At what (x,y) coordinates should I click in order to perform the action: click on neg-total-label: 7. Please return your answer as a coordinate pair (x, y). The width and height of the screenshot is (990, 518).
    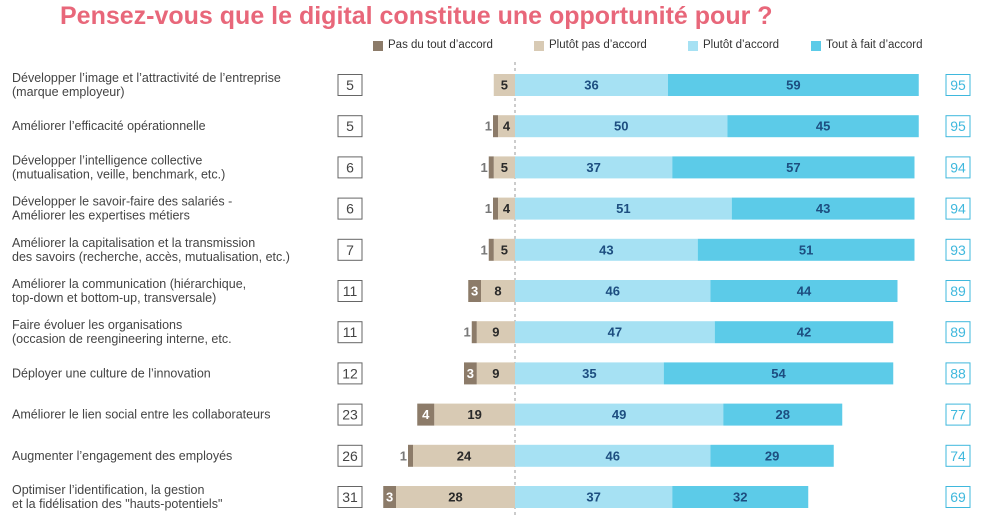
    Looking at the image, I should click on (350, 250).